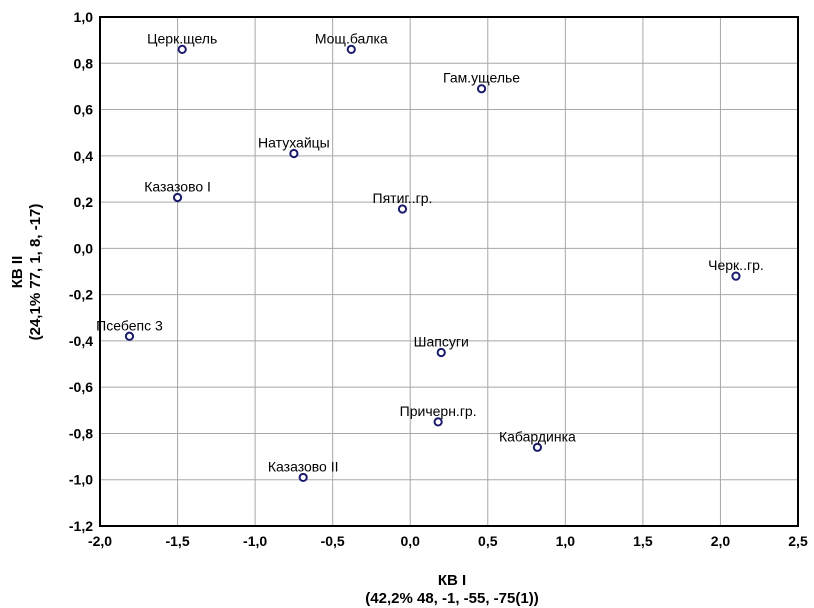  Describe the element at coordinates (255, 541) in the screenshot. I see `x-tick-label: -1,0` at that location.